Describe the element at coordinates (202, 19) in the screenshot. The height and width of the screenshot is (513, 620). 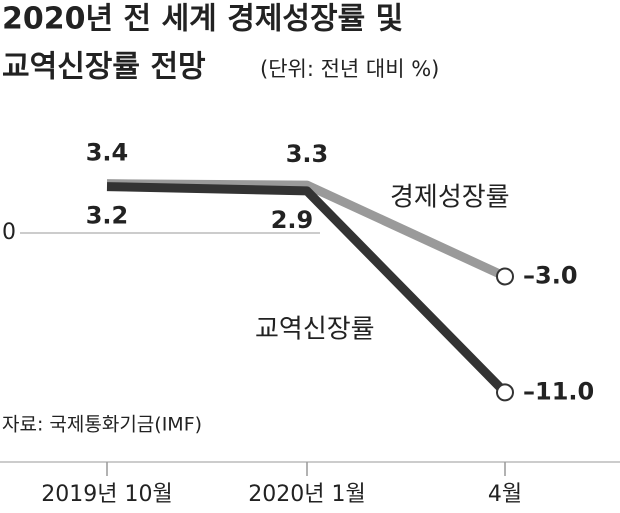
I see `chart-title: 2020년 전 세계 경제성장률 및` at that location.